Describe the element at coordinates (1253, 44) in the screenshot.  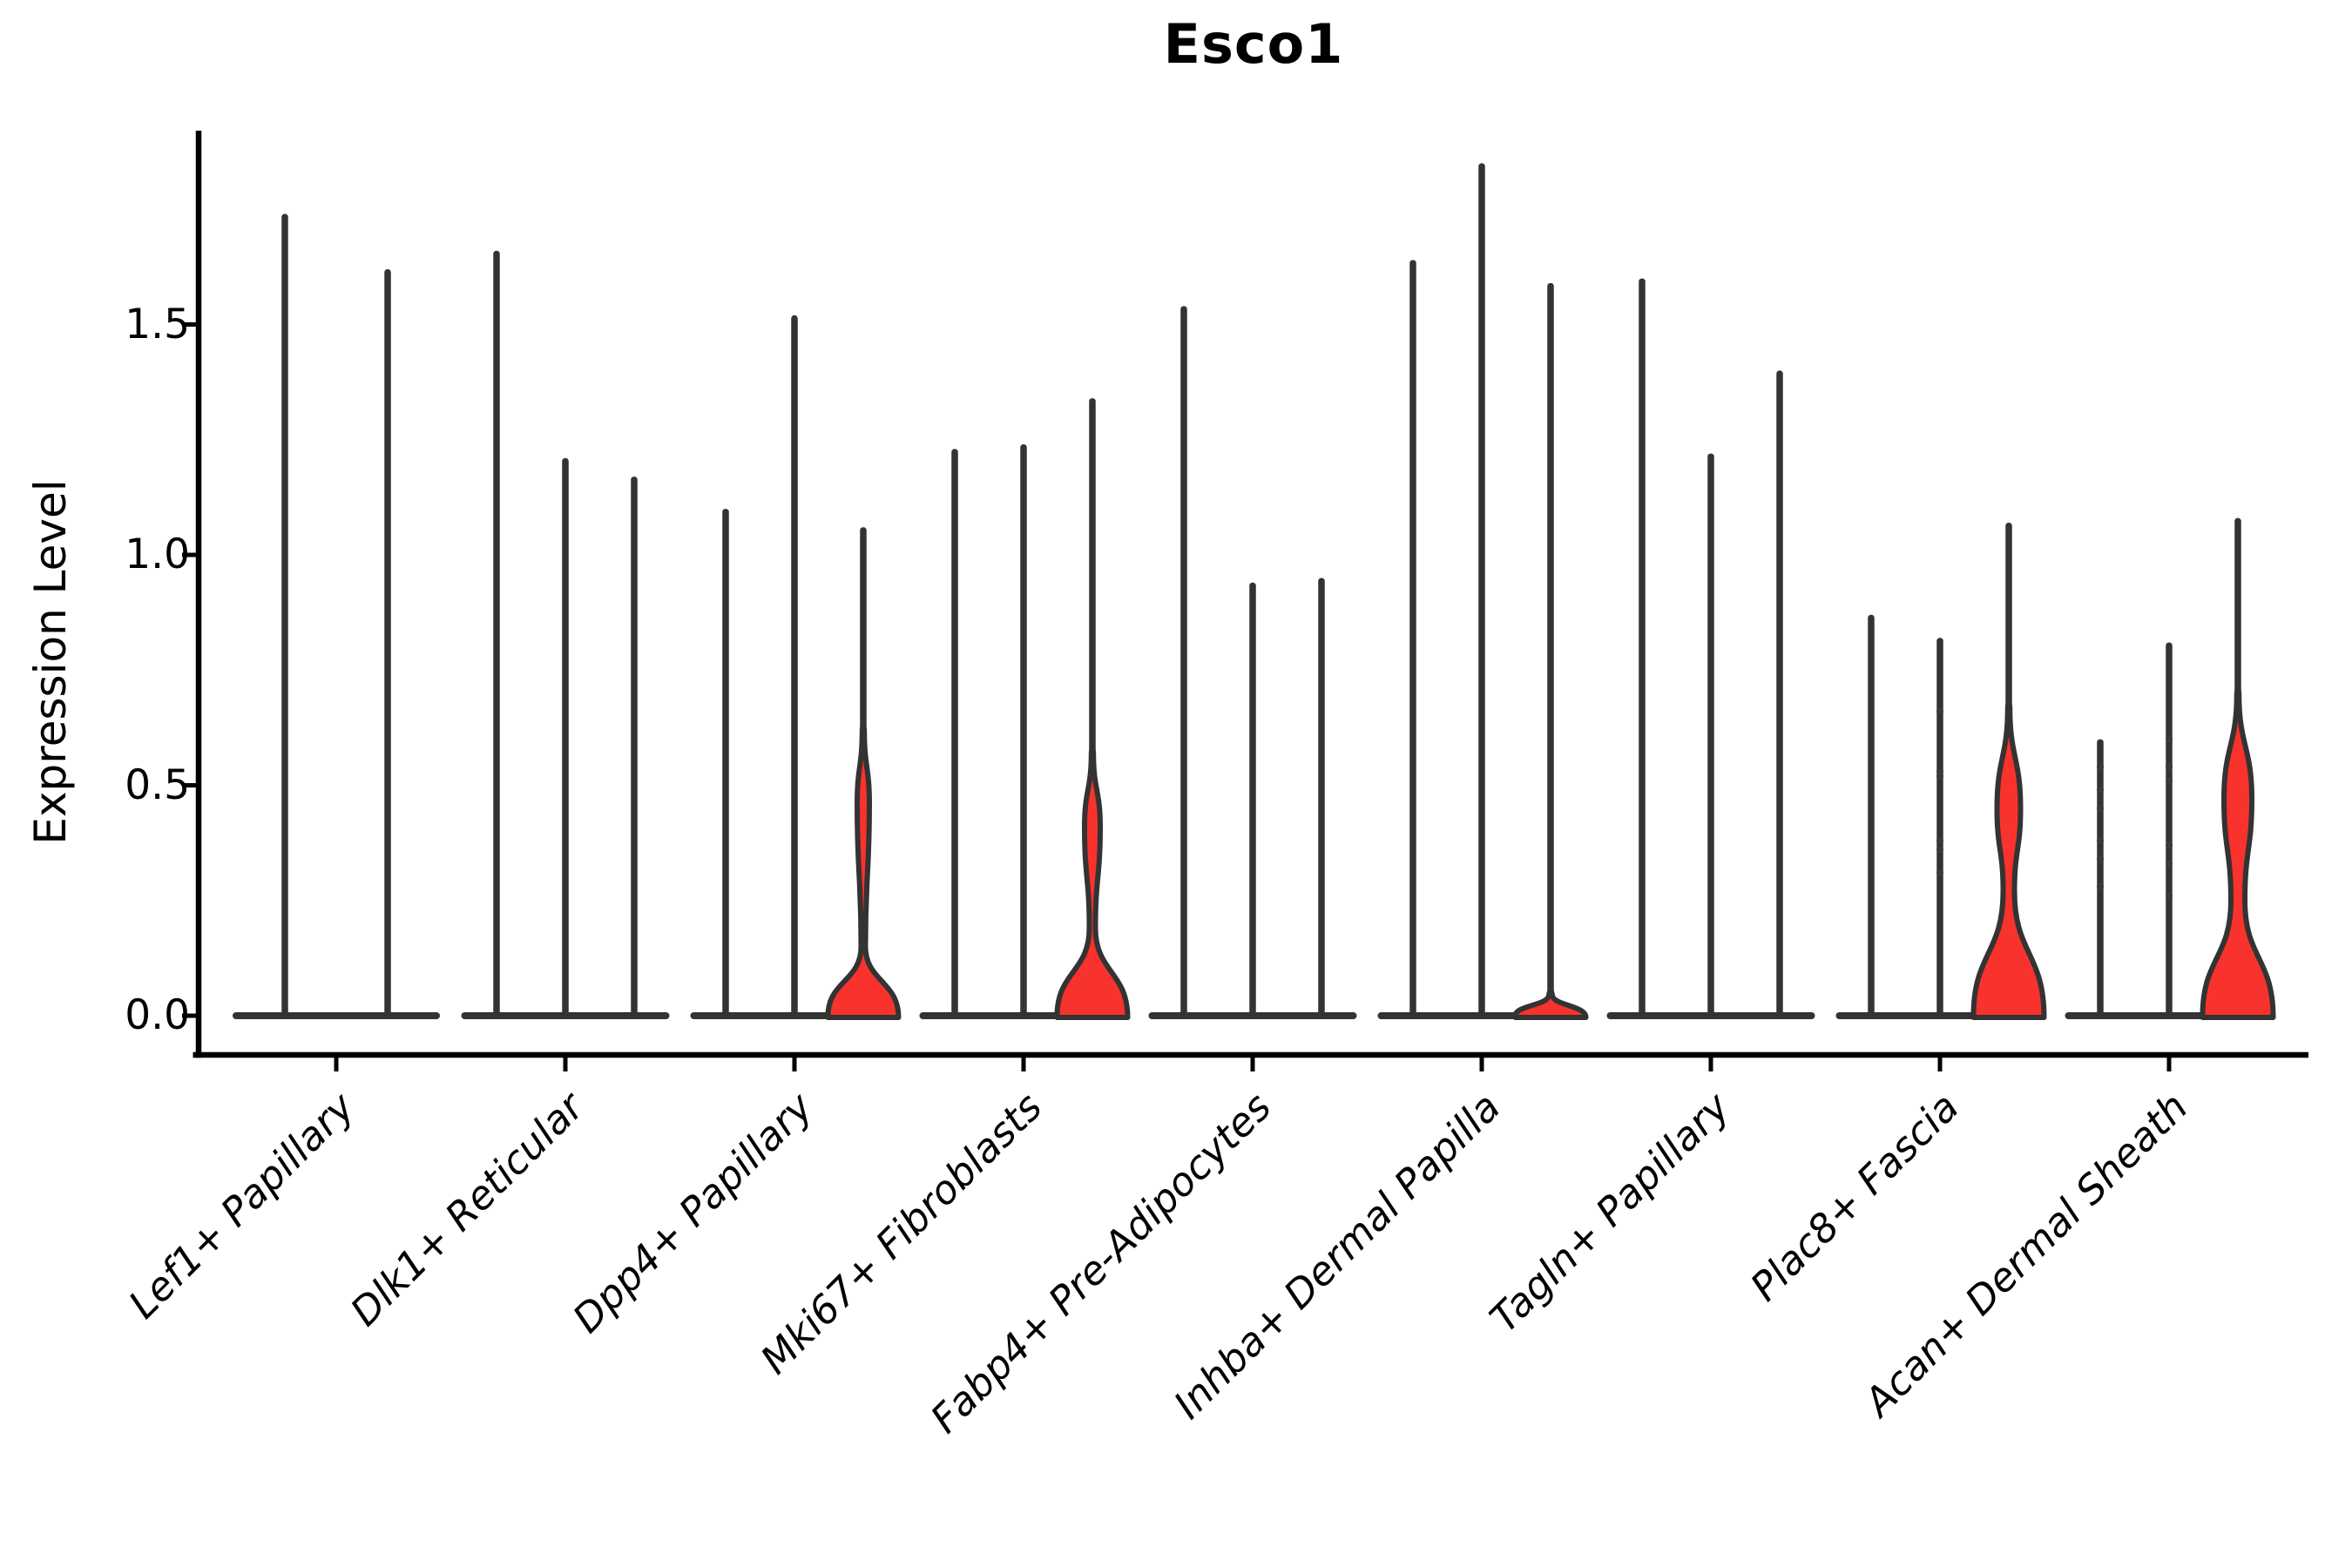
I see `chart-title: Esco1` at that location.